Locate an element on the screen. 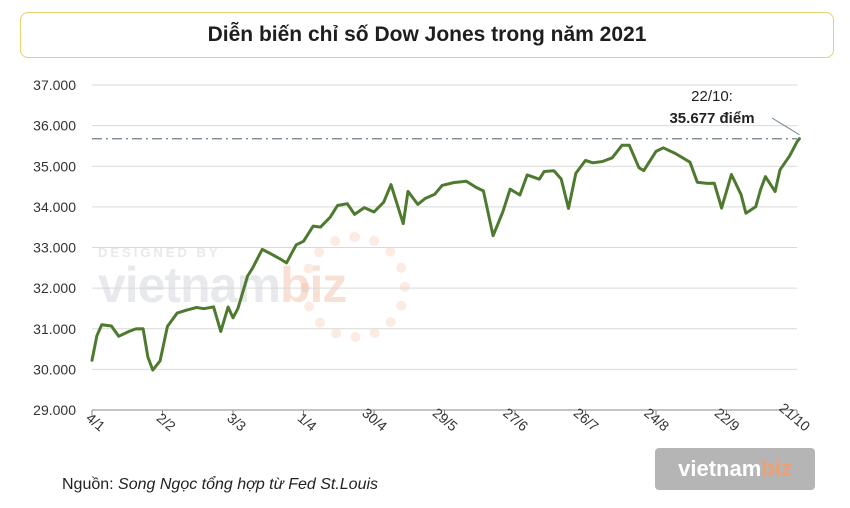 The height and width of the screenshot is (508, 850). x-tick-label: 22/9 is located at coordinates (727, 420).